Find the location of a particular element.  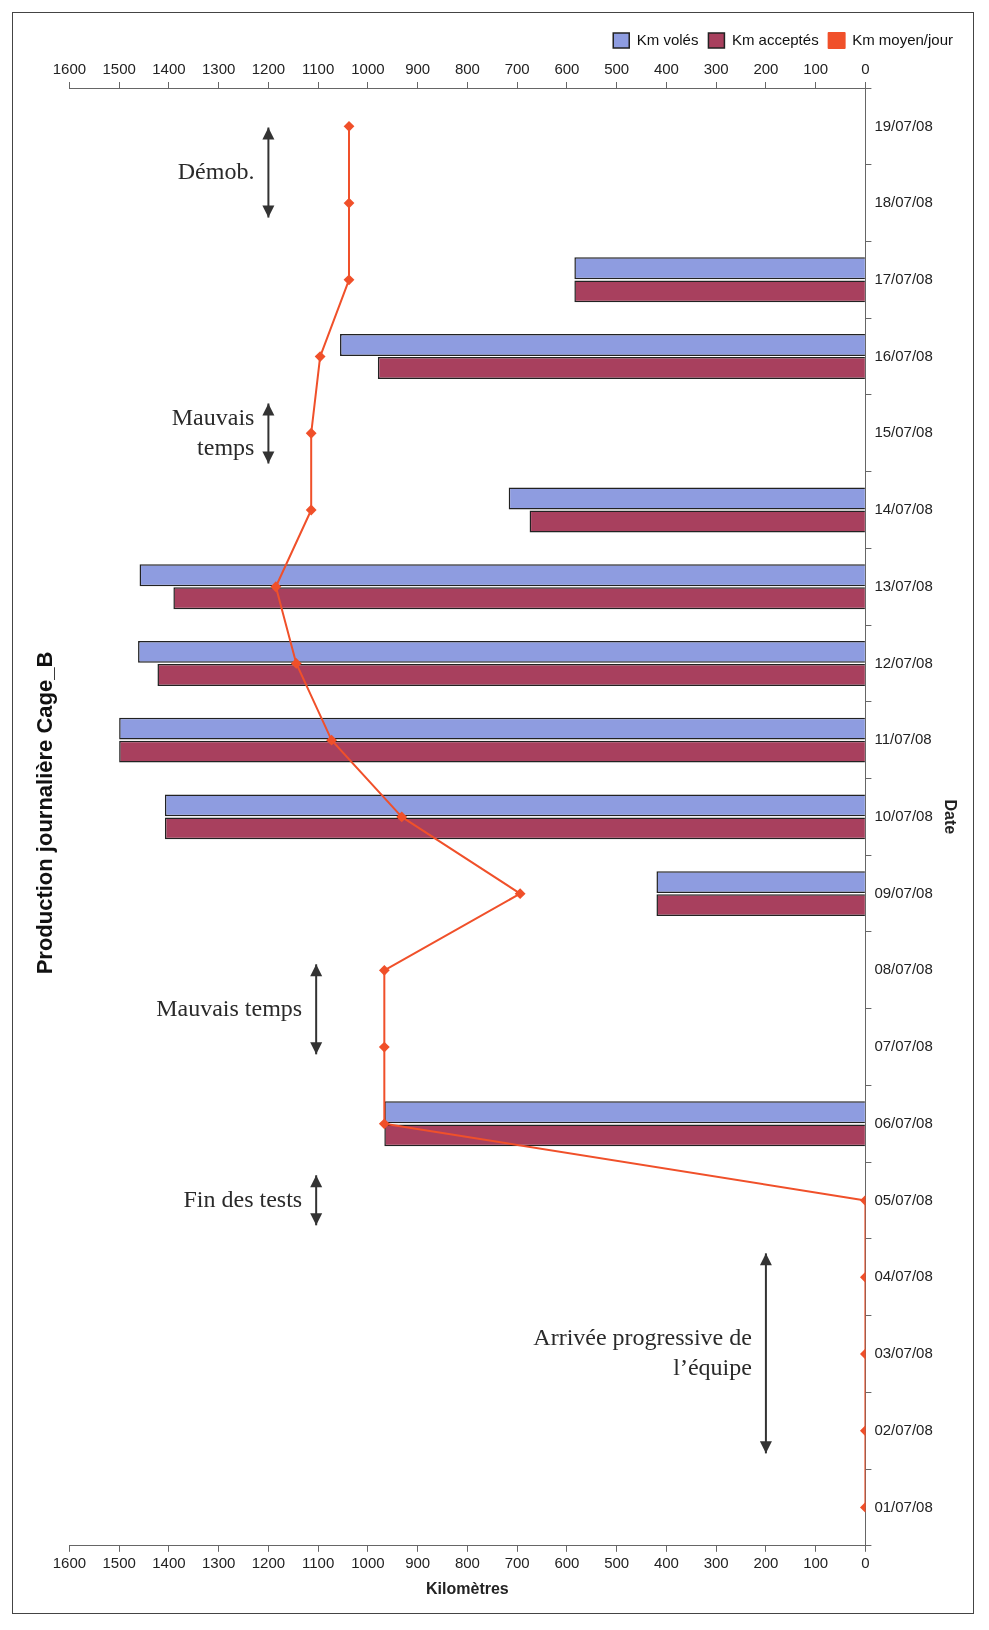

y-tick-label: 08/07/08 is located at coordinates (903, 969).